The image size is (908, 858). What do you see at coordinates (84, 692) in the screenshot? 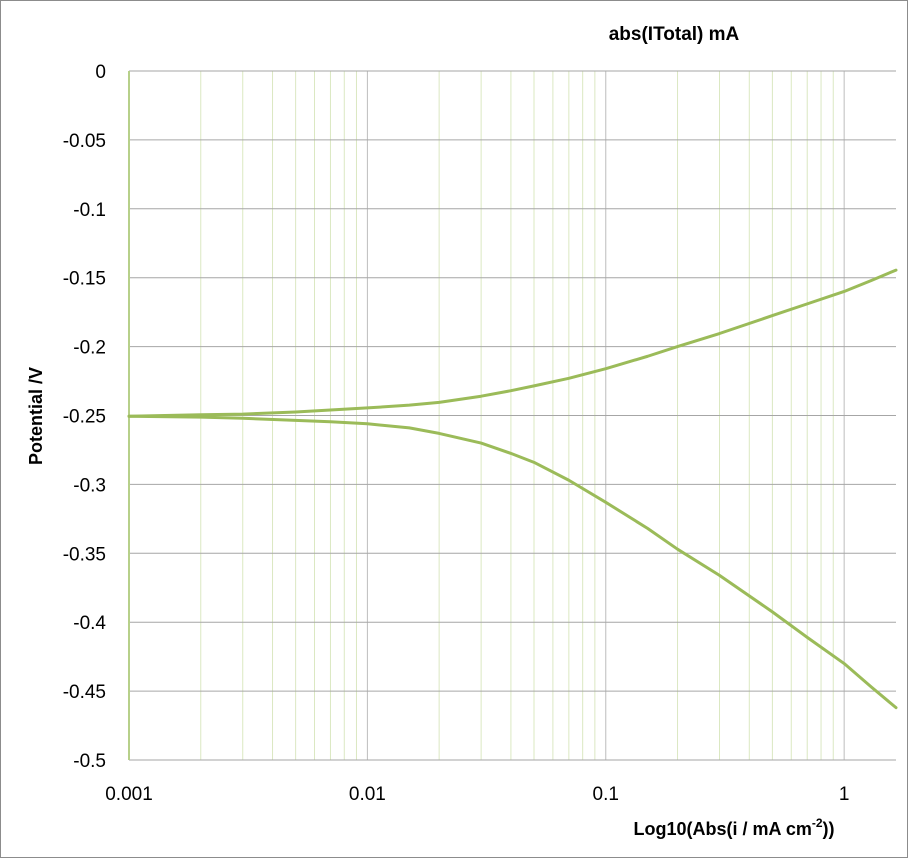
I see `y-tick-label: -0.45` at bounding box center [84, 692].